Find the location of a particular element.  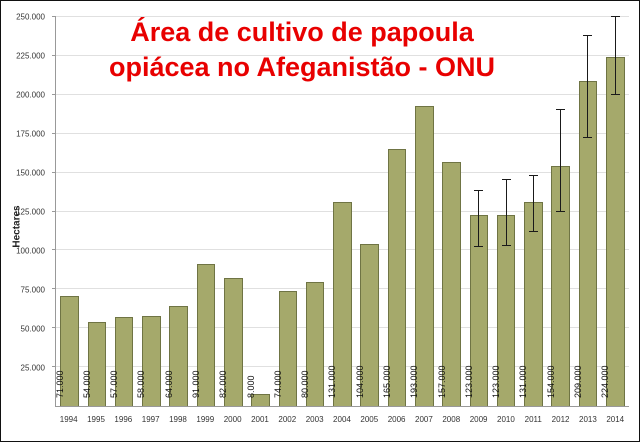

bar-column: 123.000 is located at coordinates (477, 211).